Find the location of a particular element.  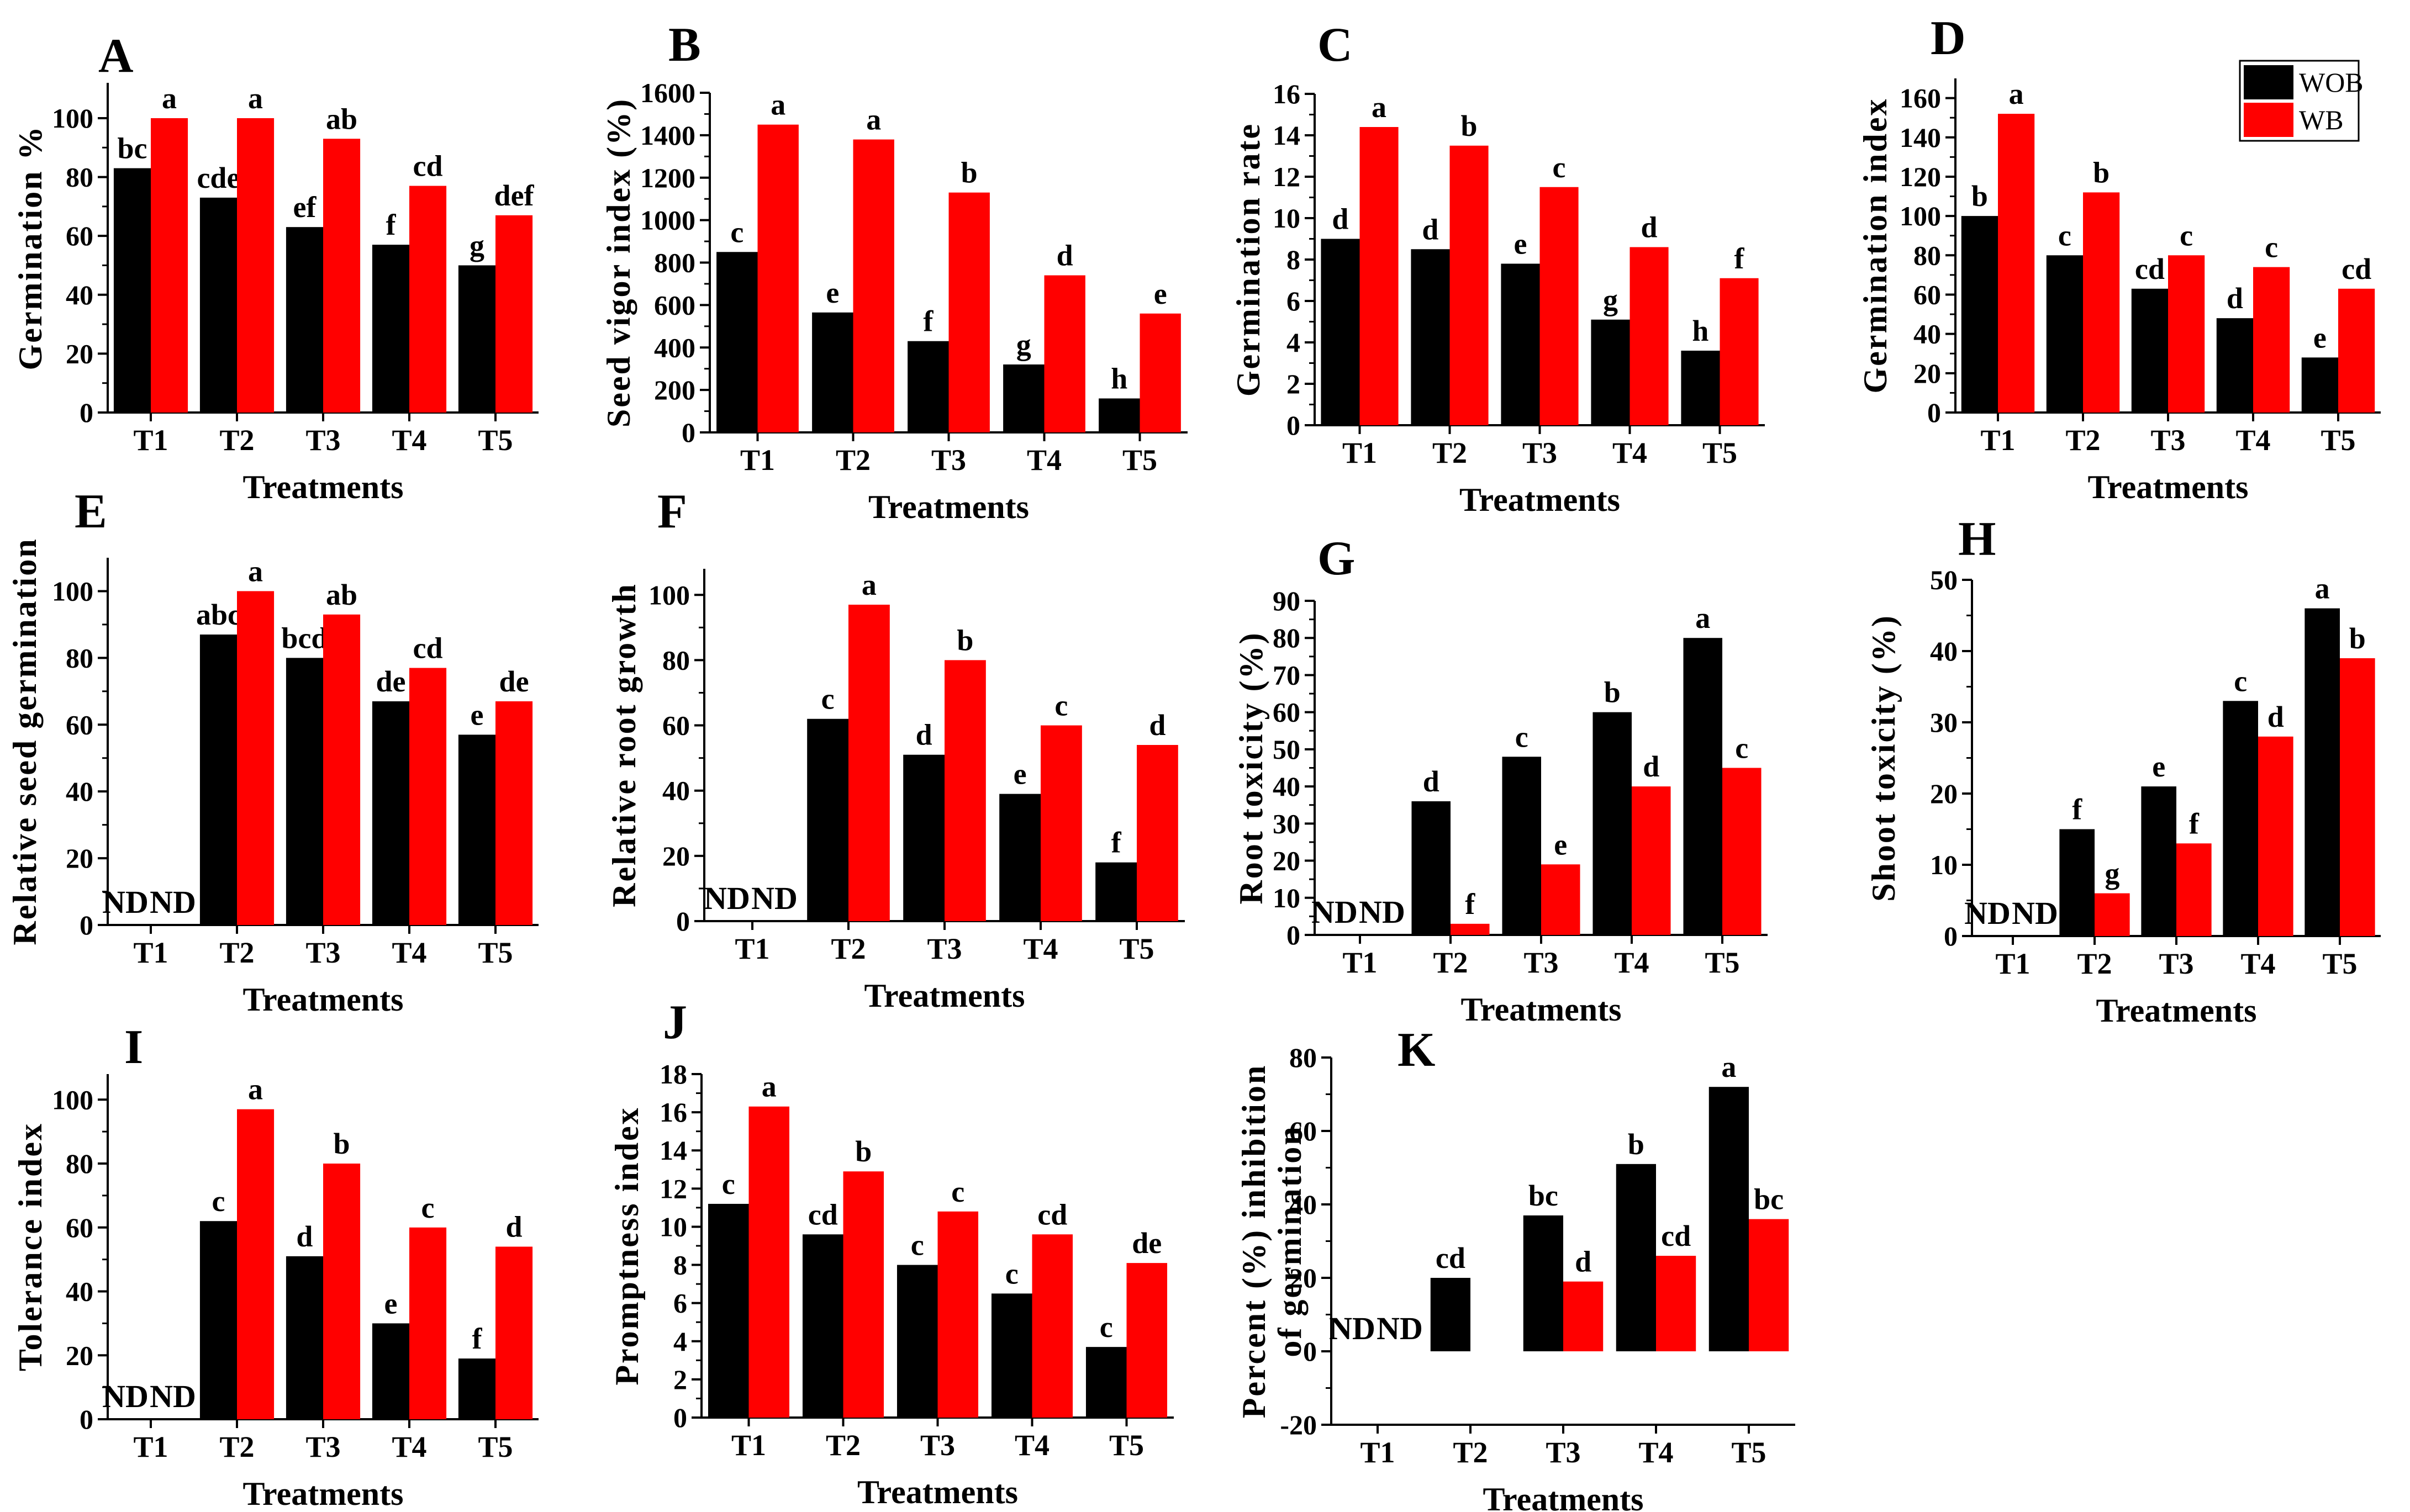

significance-label: bc is located at coordinates (132, 148).